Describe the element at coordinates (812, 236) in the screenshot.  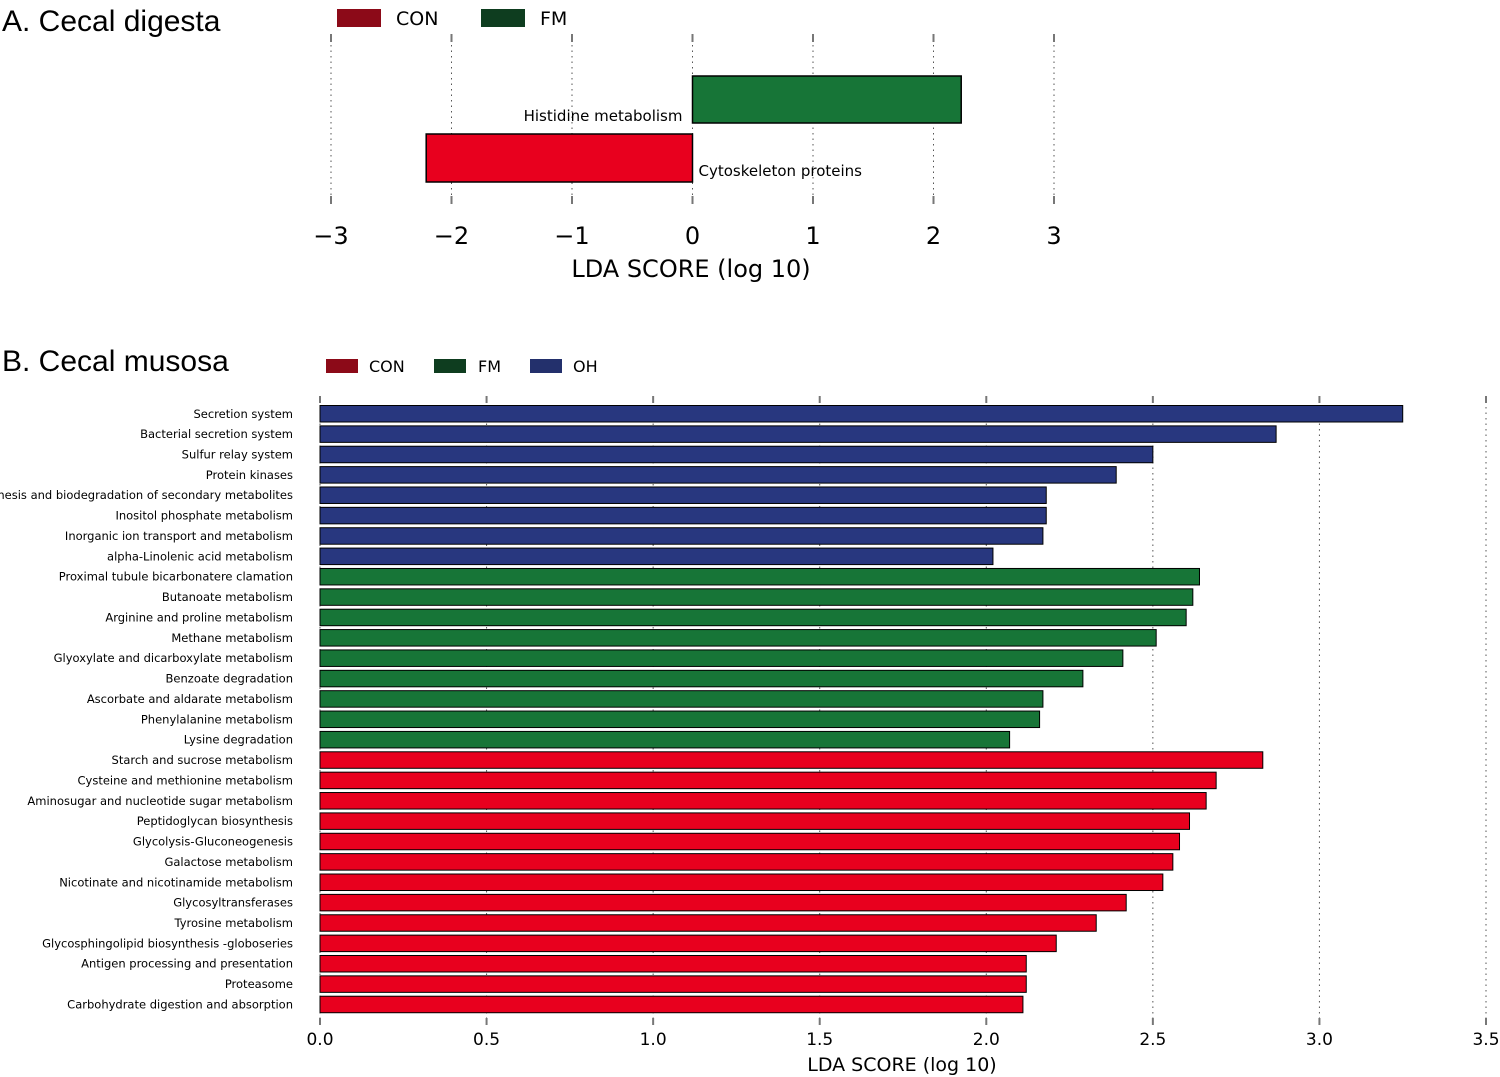
I see `x-tick-label: 1` at that location.